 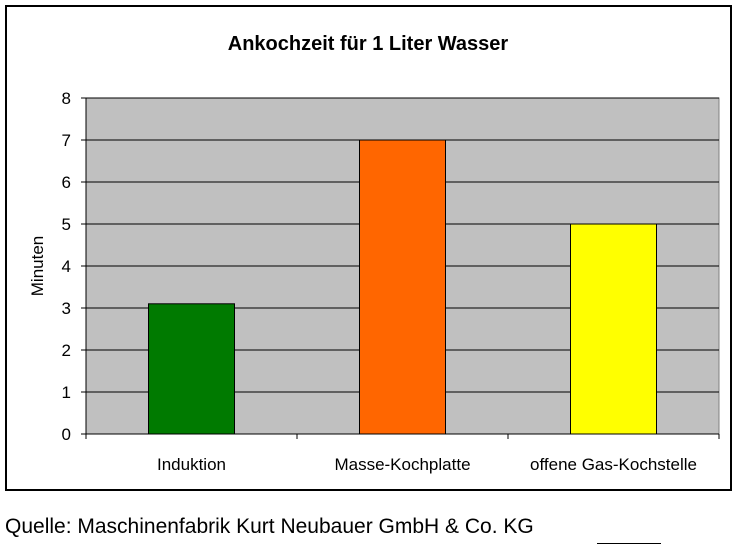 What do you see at coordinates (66, 350) in the screenshot?
I see `y-tick-label: 2` at bounding box center [66, 350].